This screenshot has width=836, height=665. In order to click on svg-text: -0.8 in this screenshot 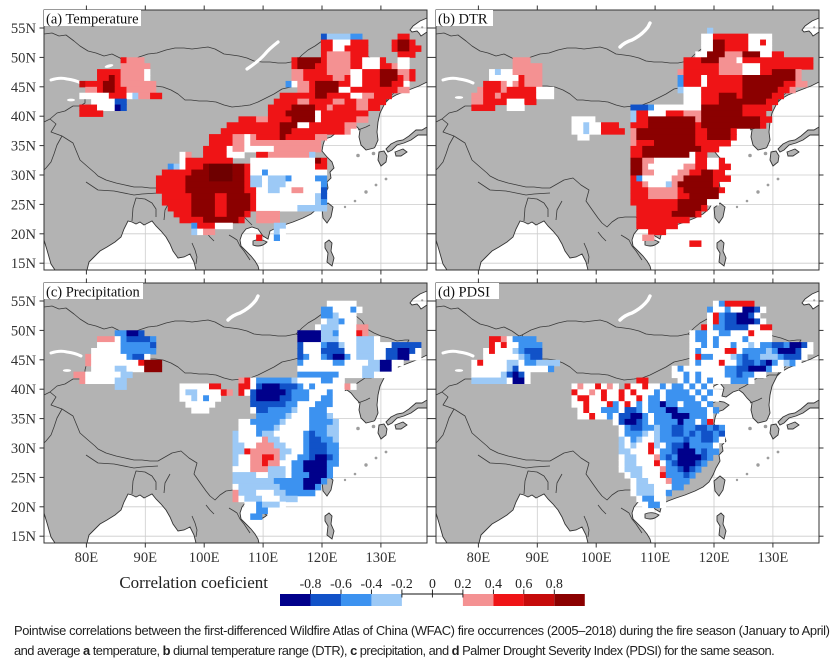, I will do `click(311, 583)`.